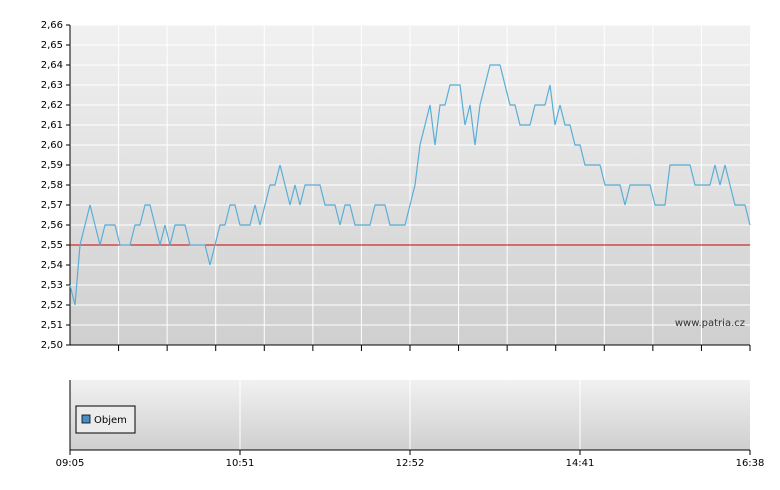  Describe the element at coordinates (52, 45) in the screenshot. I see `y-tick-label: 2,65` at that location.